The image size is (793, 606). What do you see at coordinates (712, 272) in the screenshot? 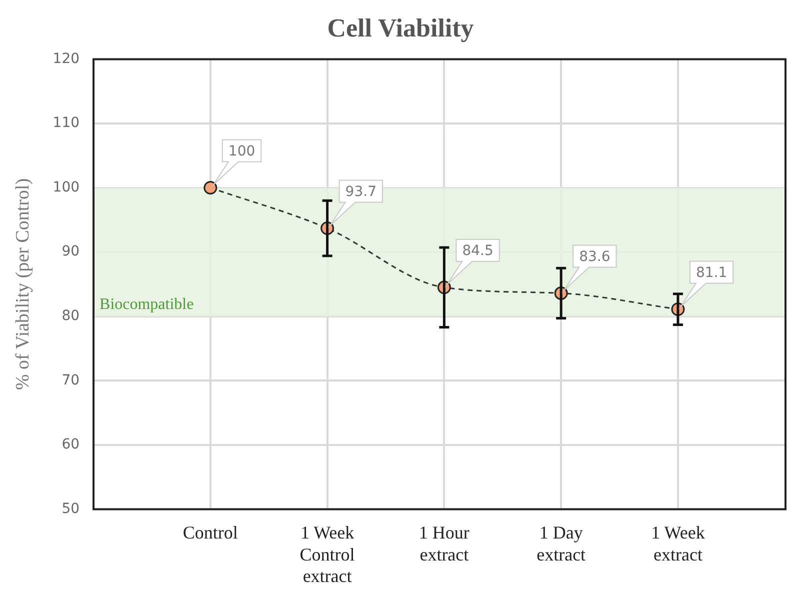
I see `data-label: 81.1` at bounding box center [712, 272].